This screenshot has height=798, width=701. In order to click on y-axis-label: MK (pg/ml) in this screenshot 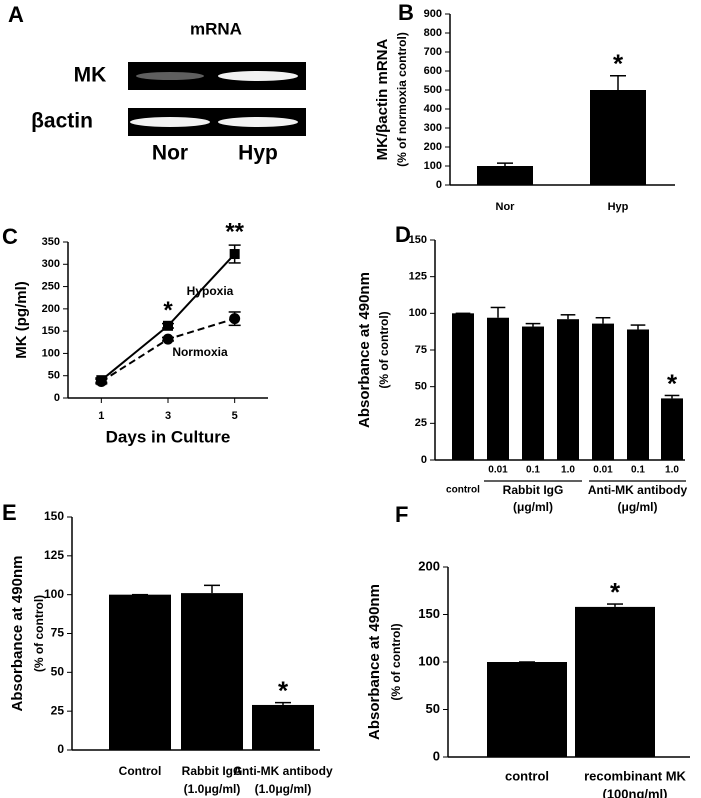, I will do `click(21, 319)`.